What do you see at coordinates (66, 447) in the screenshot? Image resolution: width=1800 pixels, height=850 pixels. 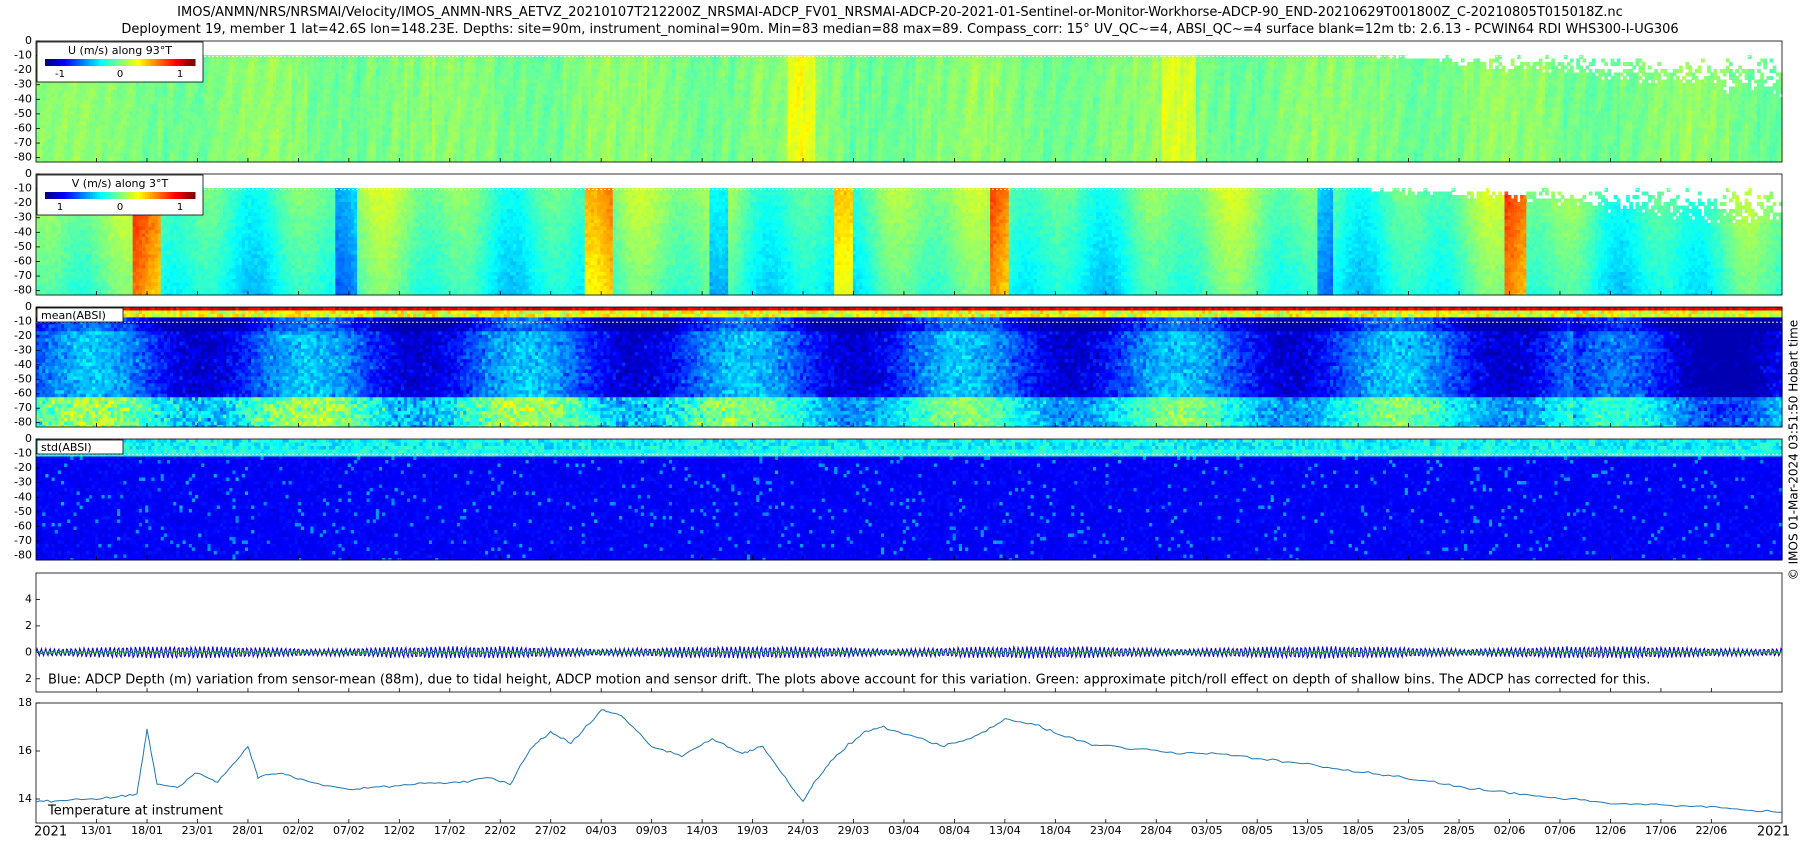 I see `legend-title: std(ABSI)` at bounding box center [66, 447].